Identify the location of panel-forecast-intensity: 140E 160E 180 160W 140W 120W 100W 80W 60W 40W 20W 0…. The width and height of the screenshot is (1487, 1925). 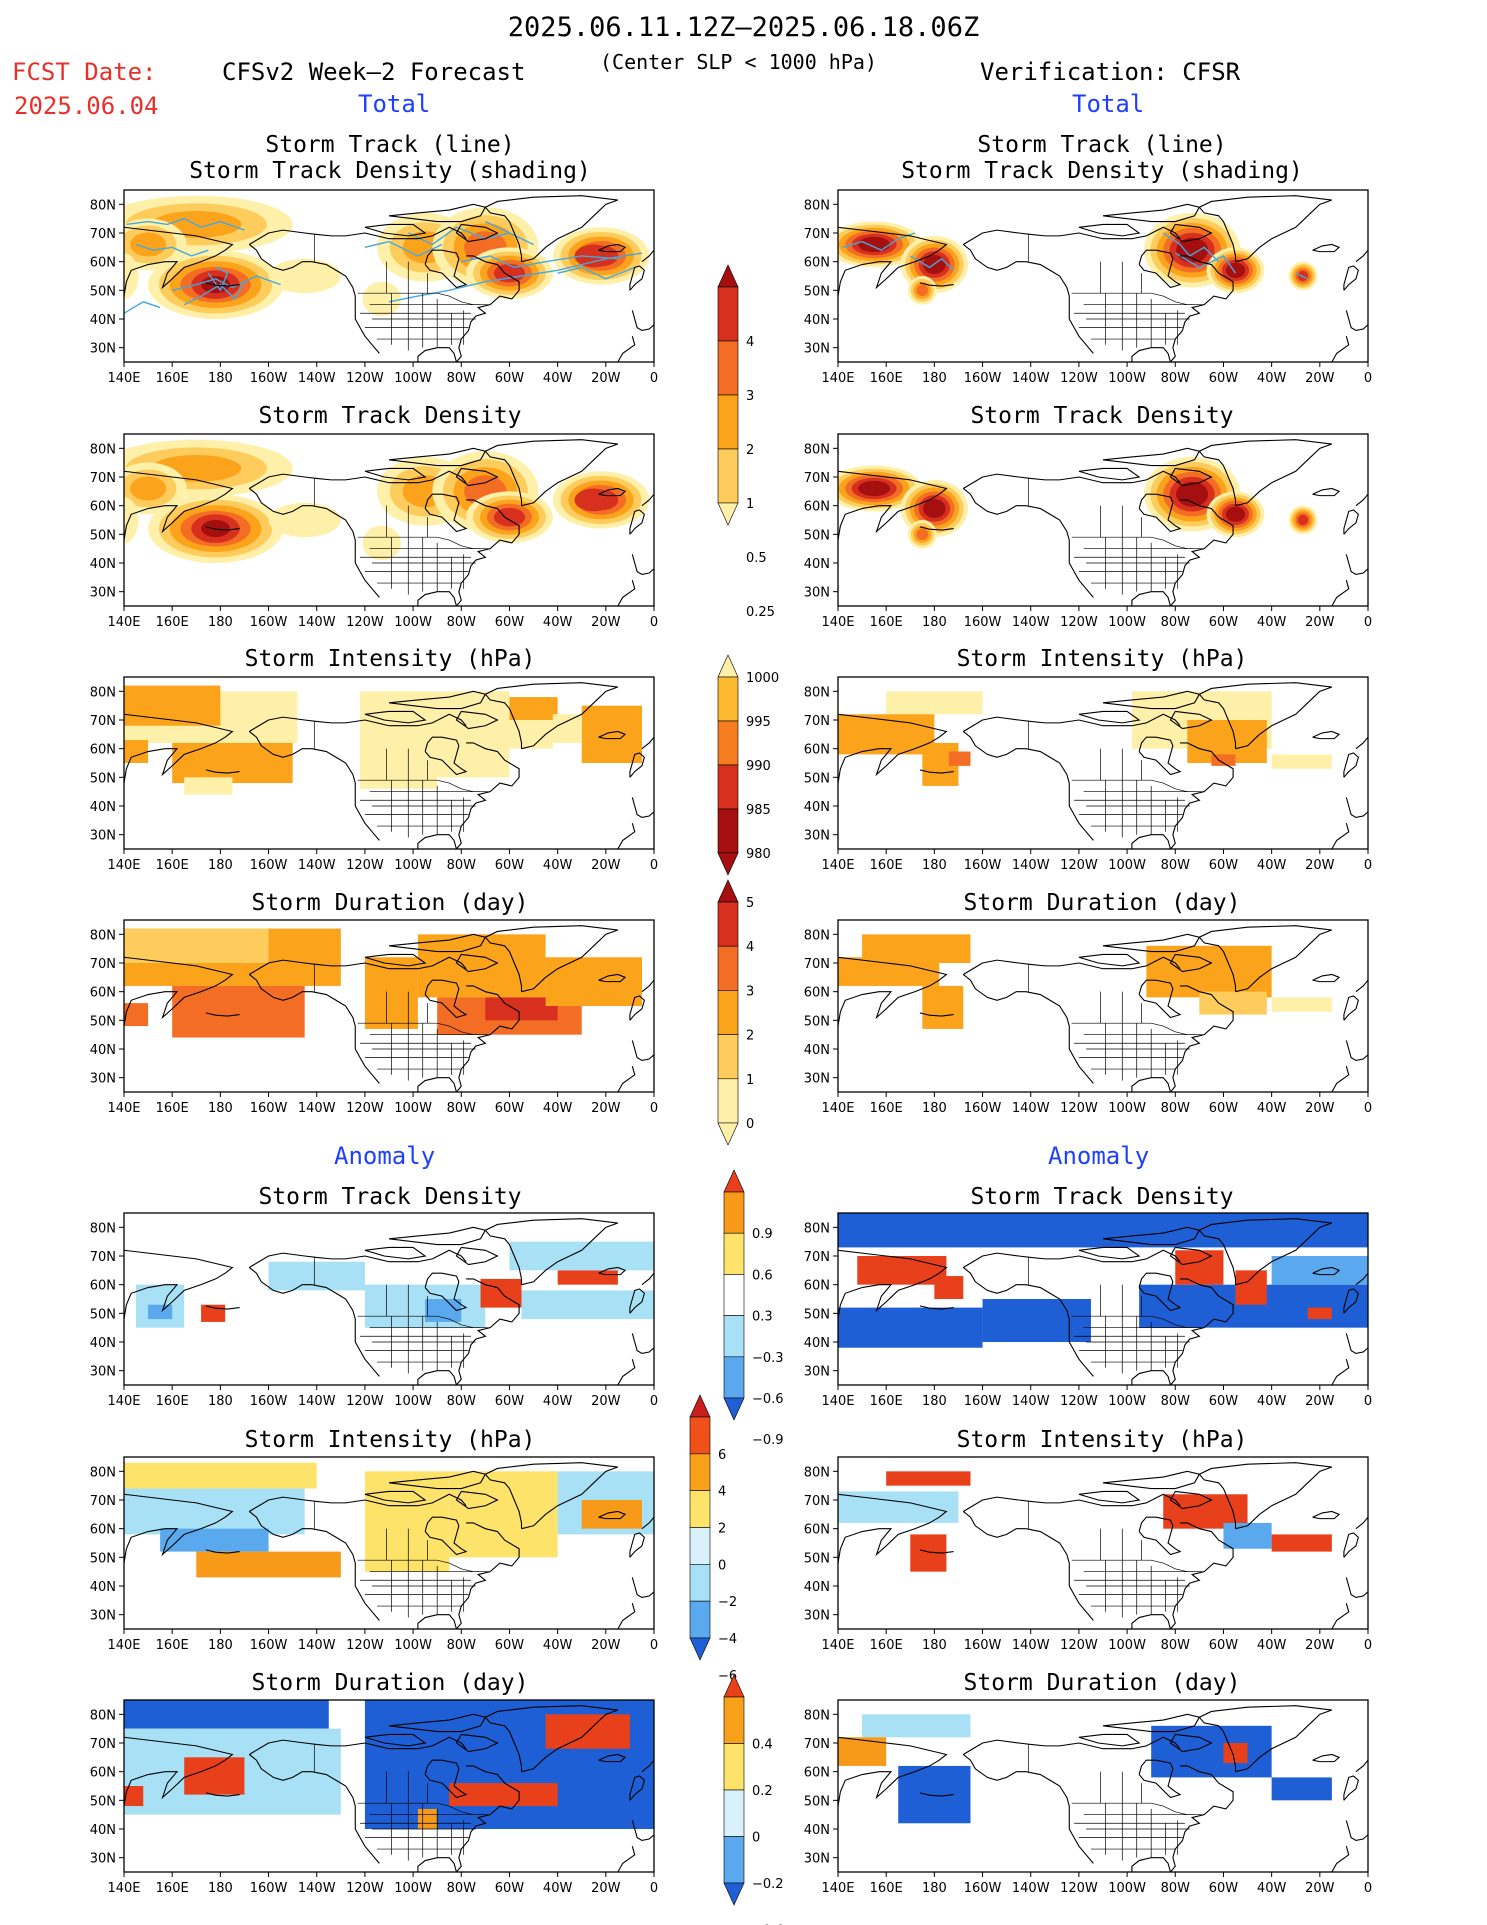
(374, 774).